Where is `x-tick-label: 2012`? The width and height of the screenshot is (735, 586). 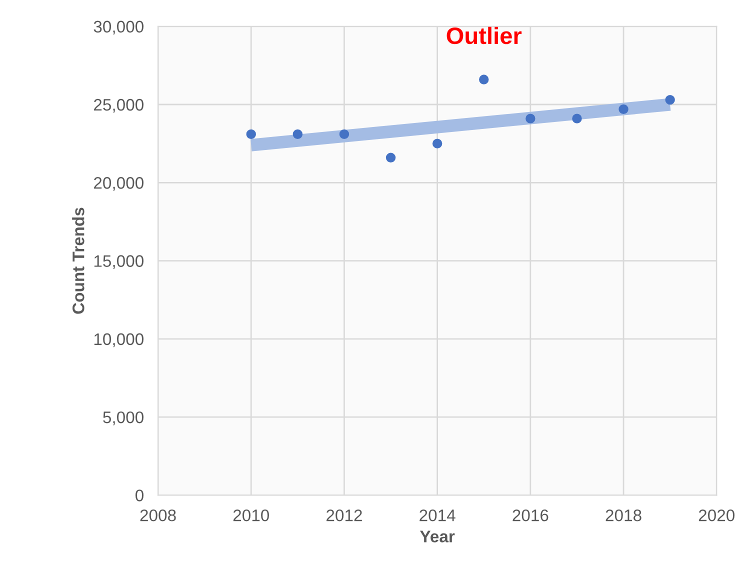
x-tick-label: 2012 is located at coordinates (344, 516).